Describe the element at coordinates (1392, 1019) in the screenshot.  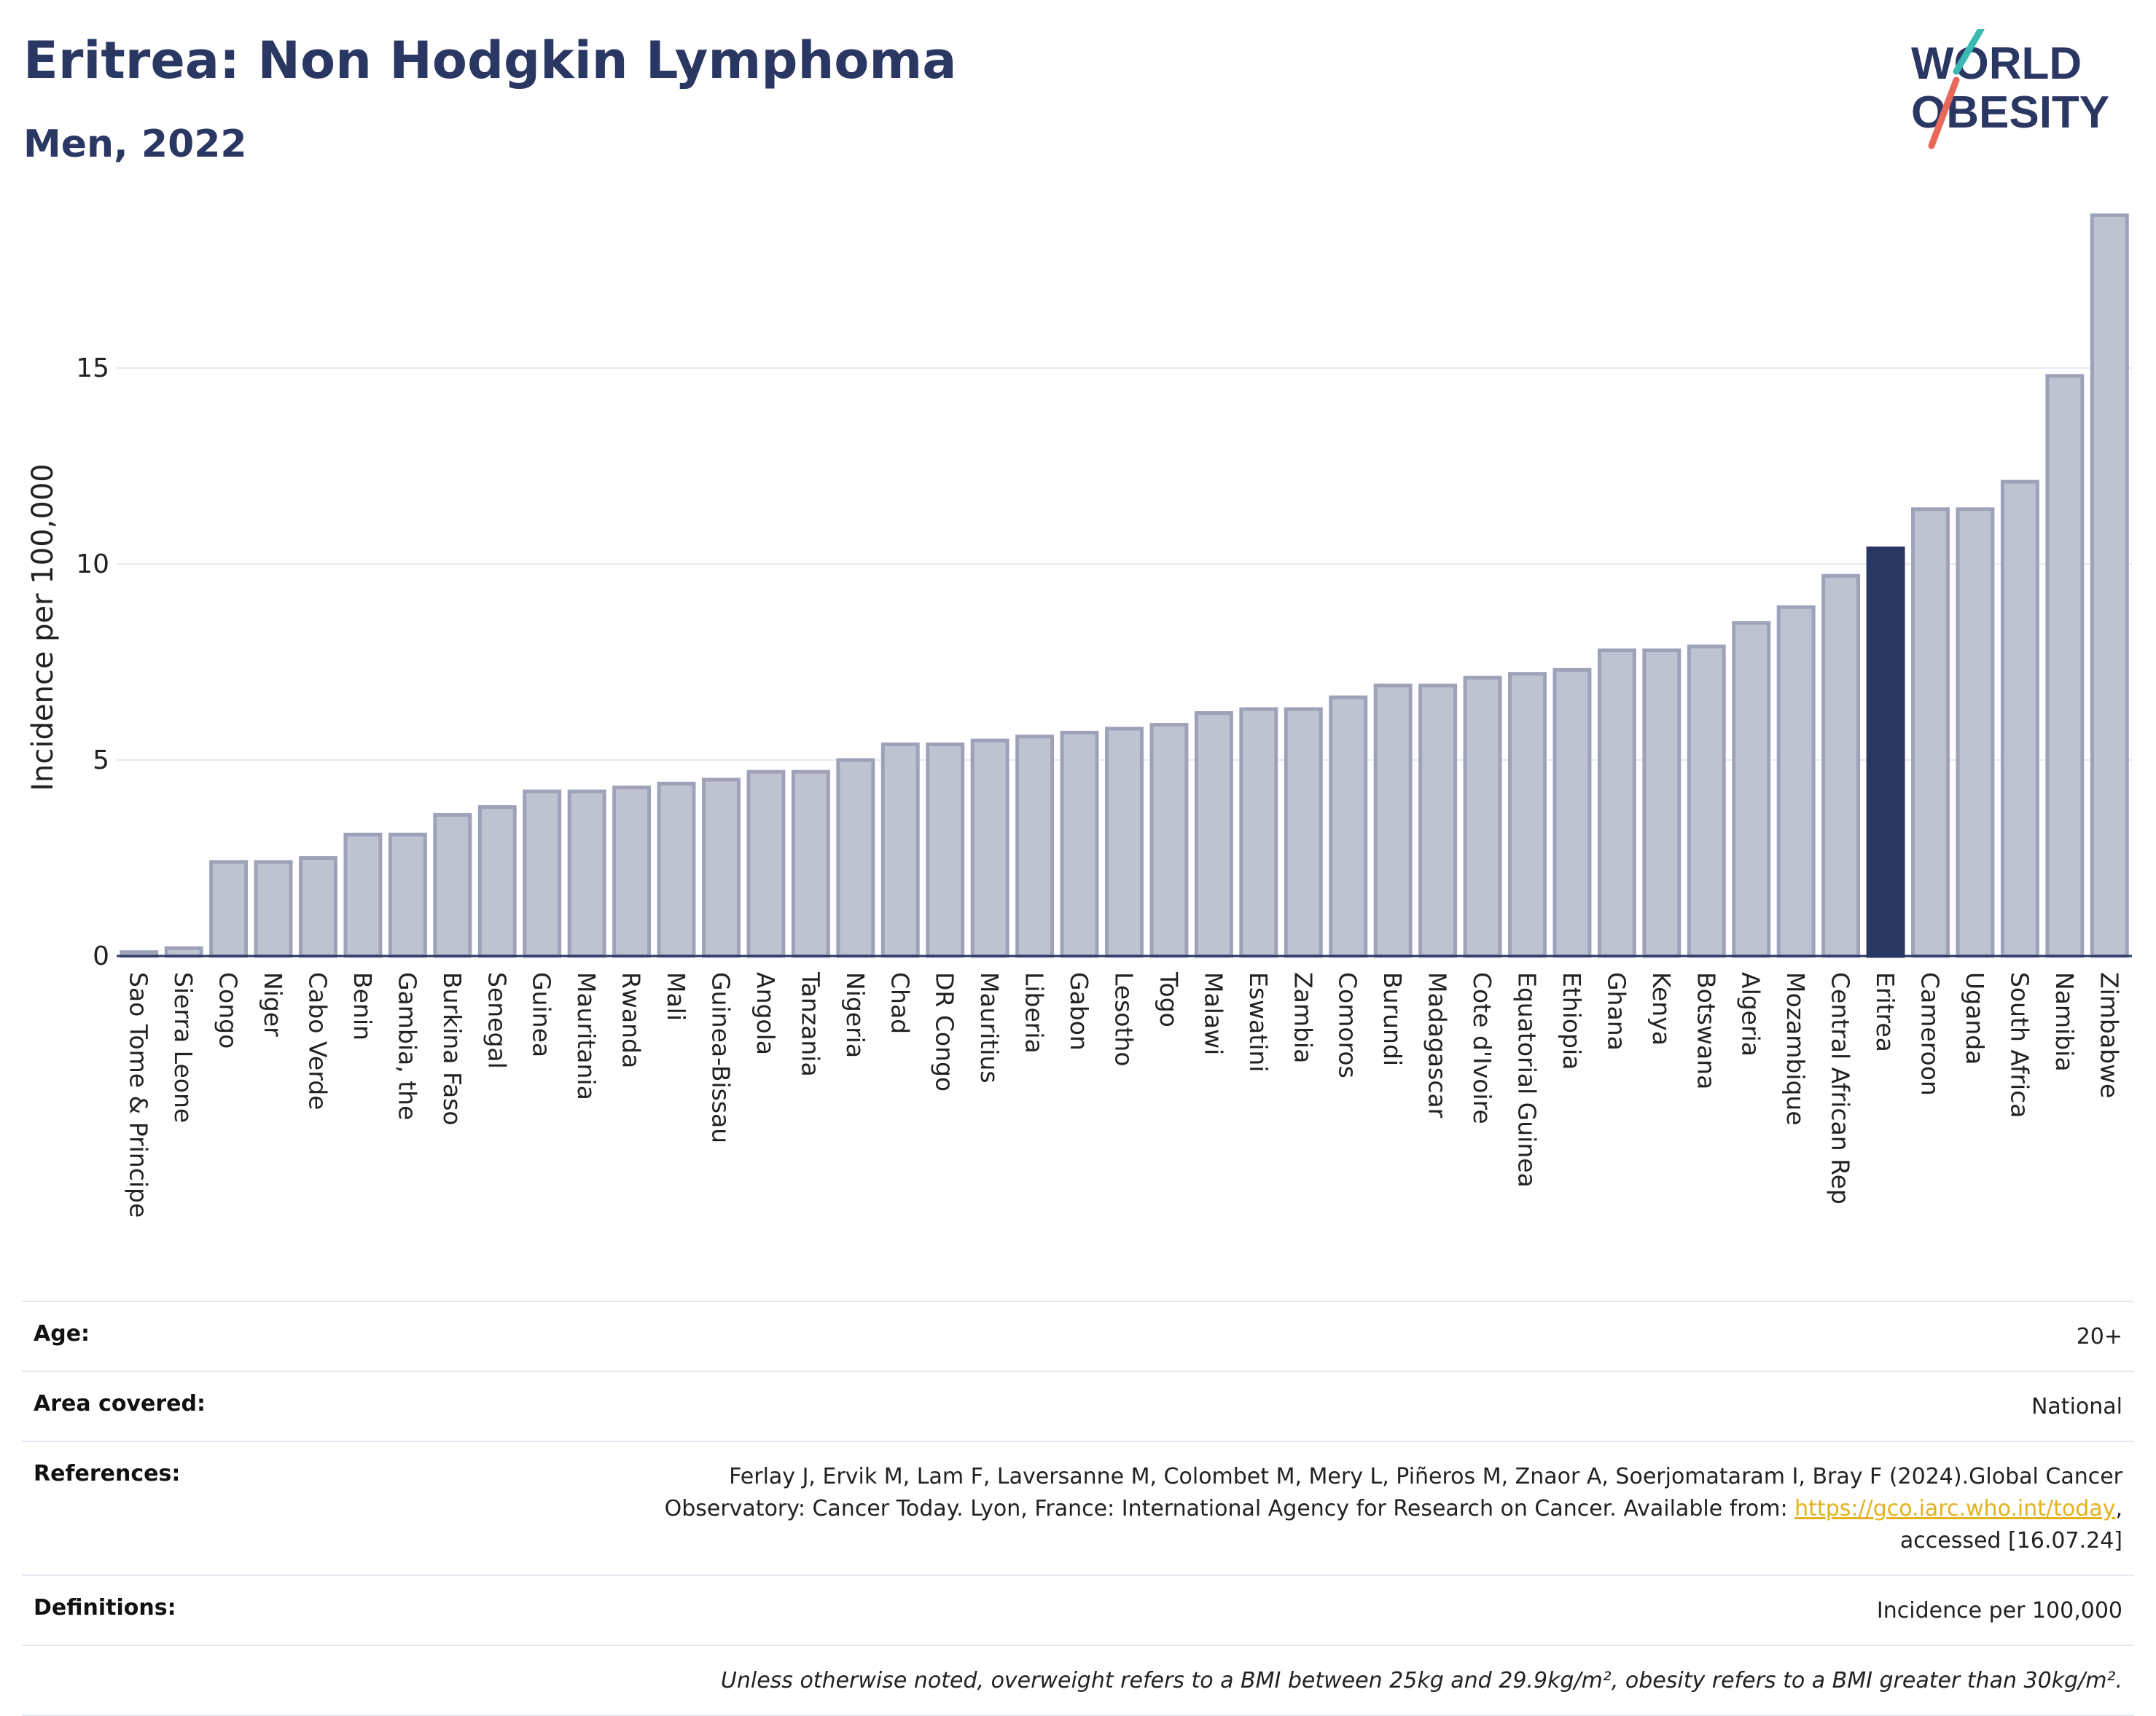
I see `x-tick-label: Burundi` at that location.